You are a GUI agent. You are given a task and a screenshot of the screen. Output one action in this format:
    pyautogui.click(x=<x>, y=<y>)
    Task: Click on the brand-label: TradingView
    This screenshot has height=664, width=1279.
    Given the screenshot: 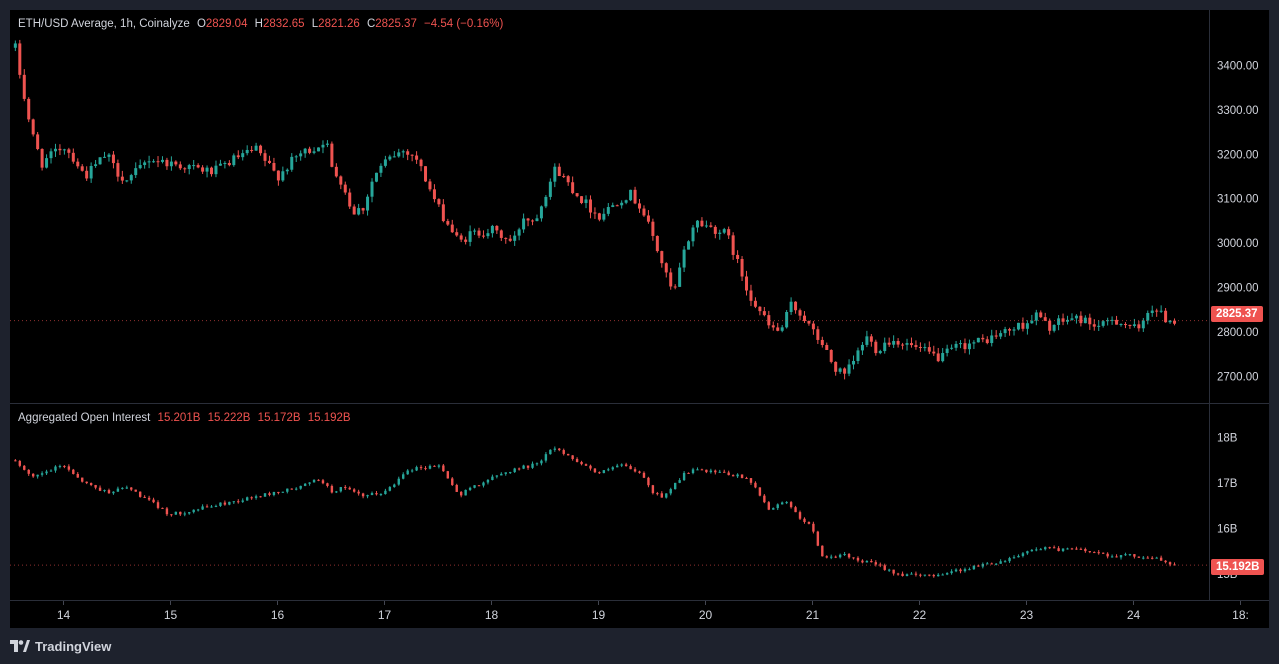 What is the action you would take?
    pyautogui.click(x=73, y=646)
    